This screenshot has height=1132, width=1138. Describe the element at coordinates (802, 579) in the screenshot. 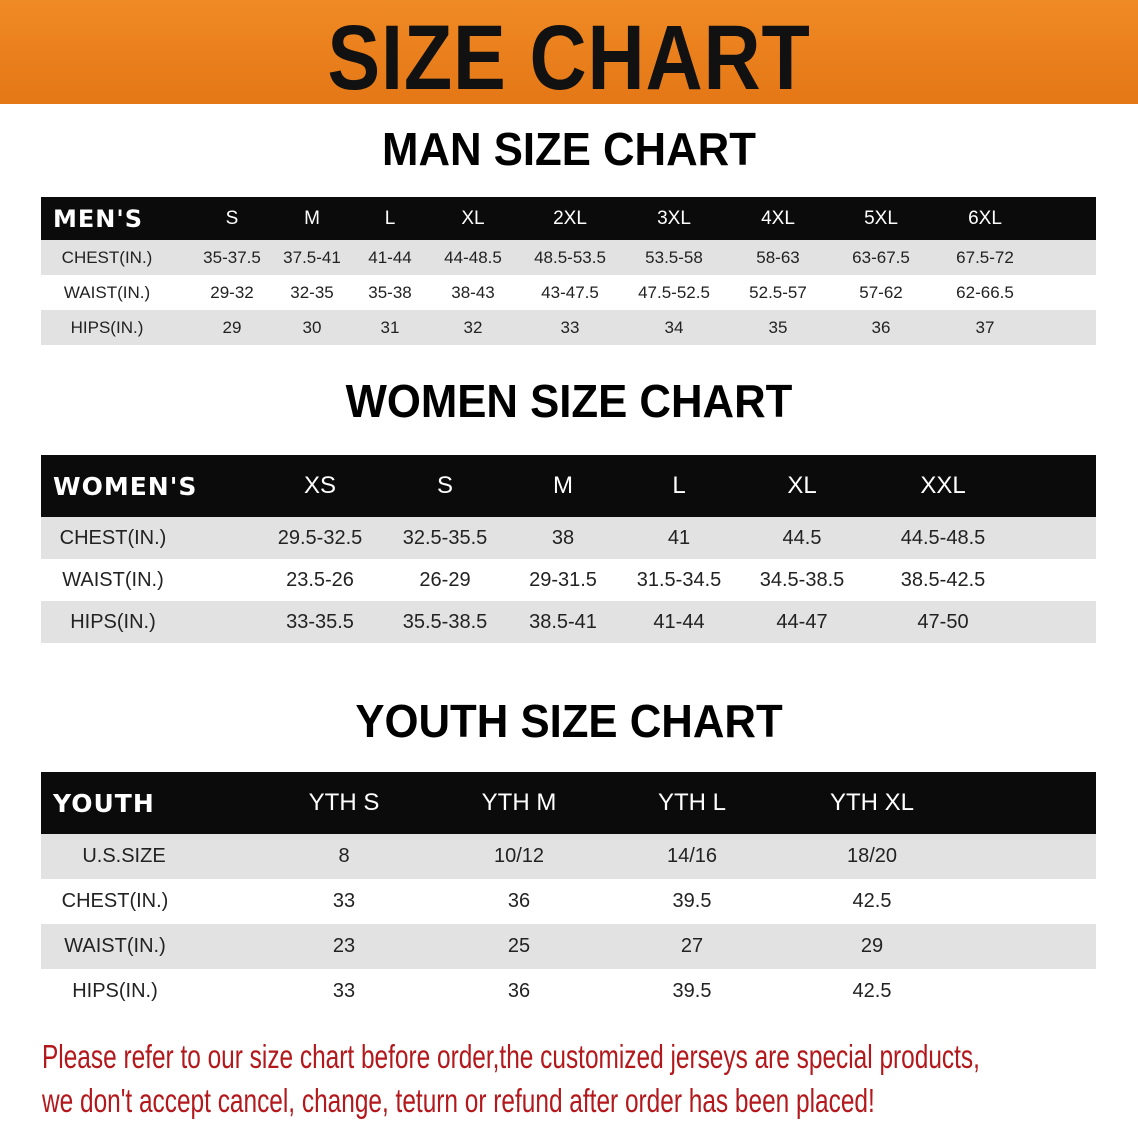

I see `table-cell: 34.5-38.5` at that location.